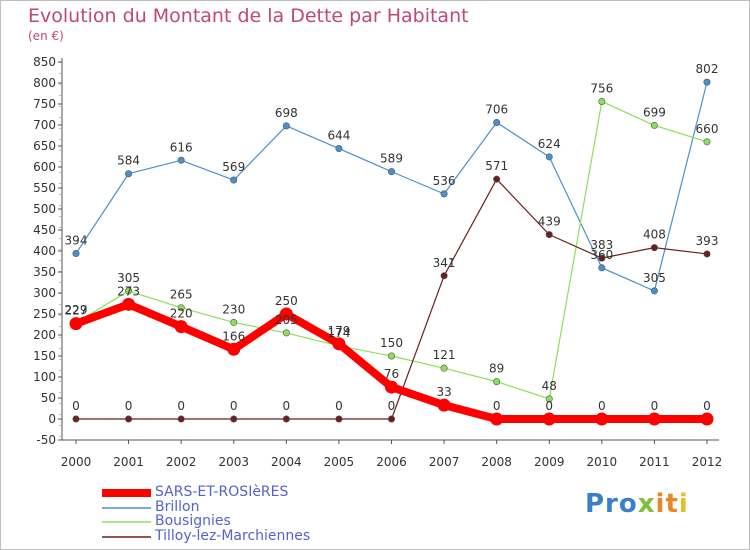  Describe the element at coordinates (193, 521) in the screenshot. I see `legend-label: Bousignies` at that location.